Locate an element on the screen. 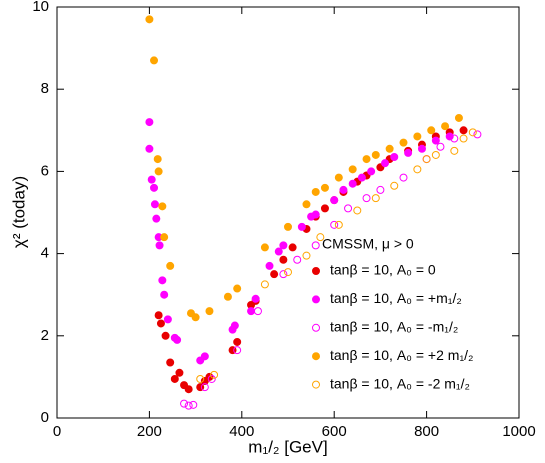 The image size is (545, 463). y-tick-label: 0 is located at coordinates (45, 417).